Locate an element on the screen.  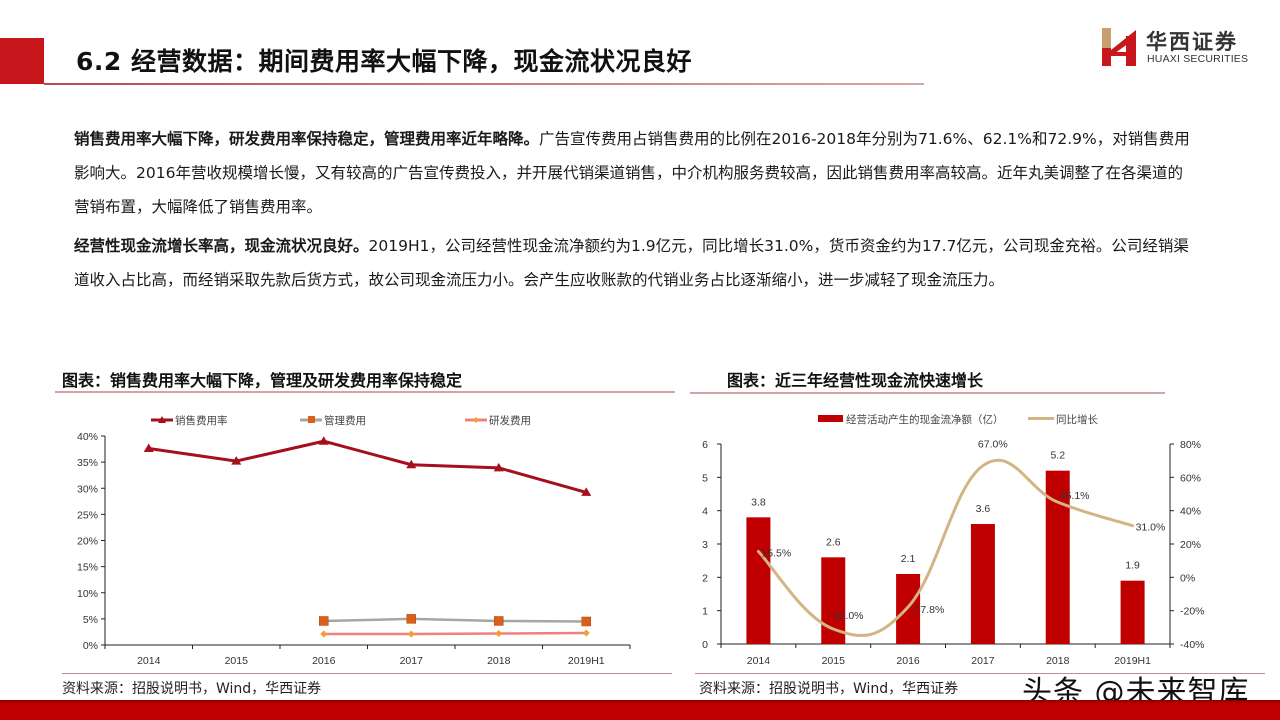
y-tick-label: 5 is located at coordinates (705, 478).